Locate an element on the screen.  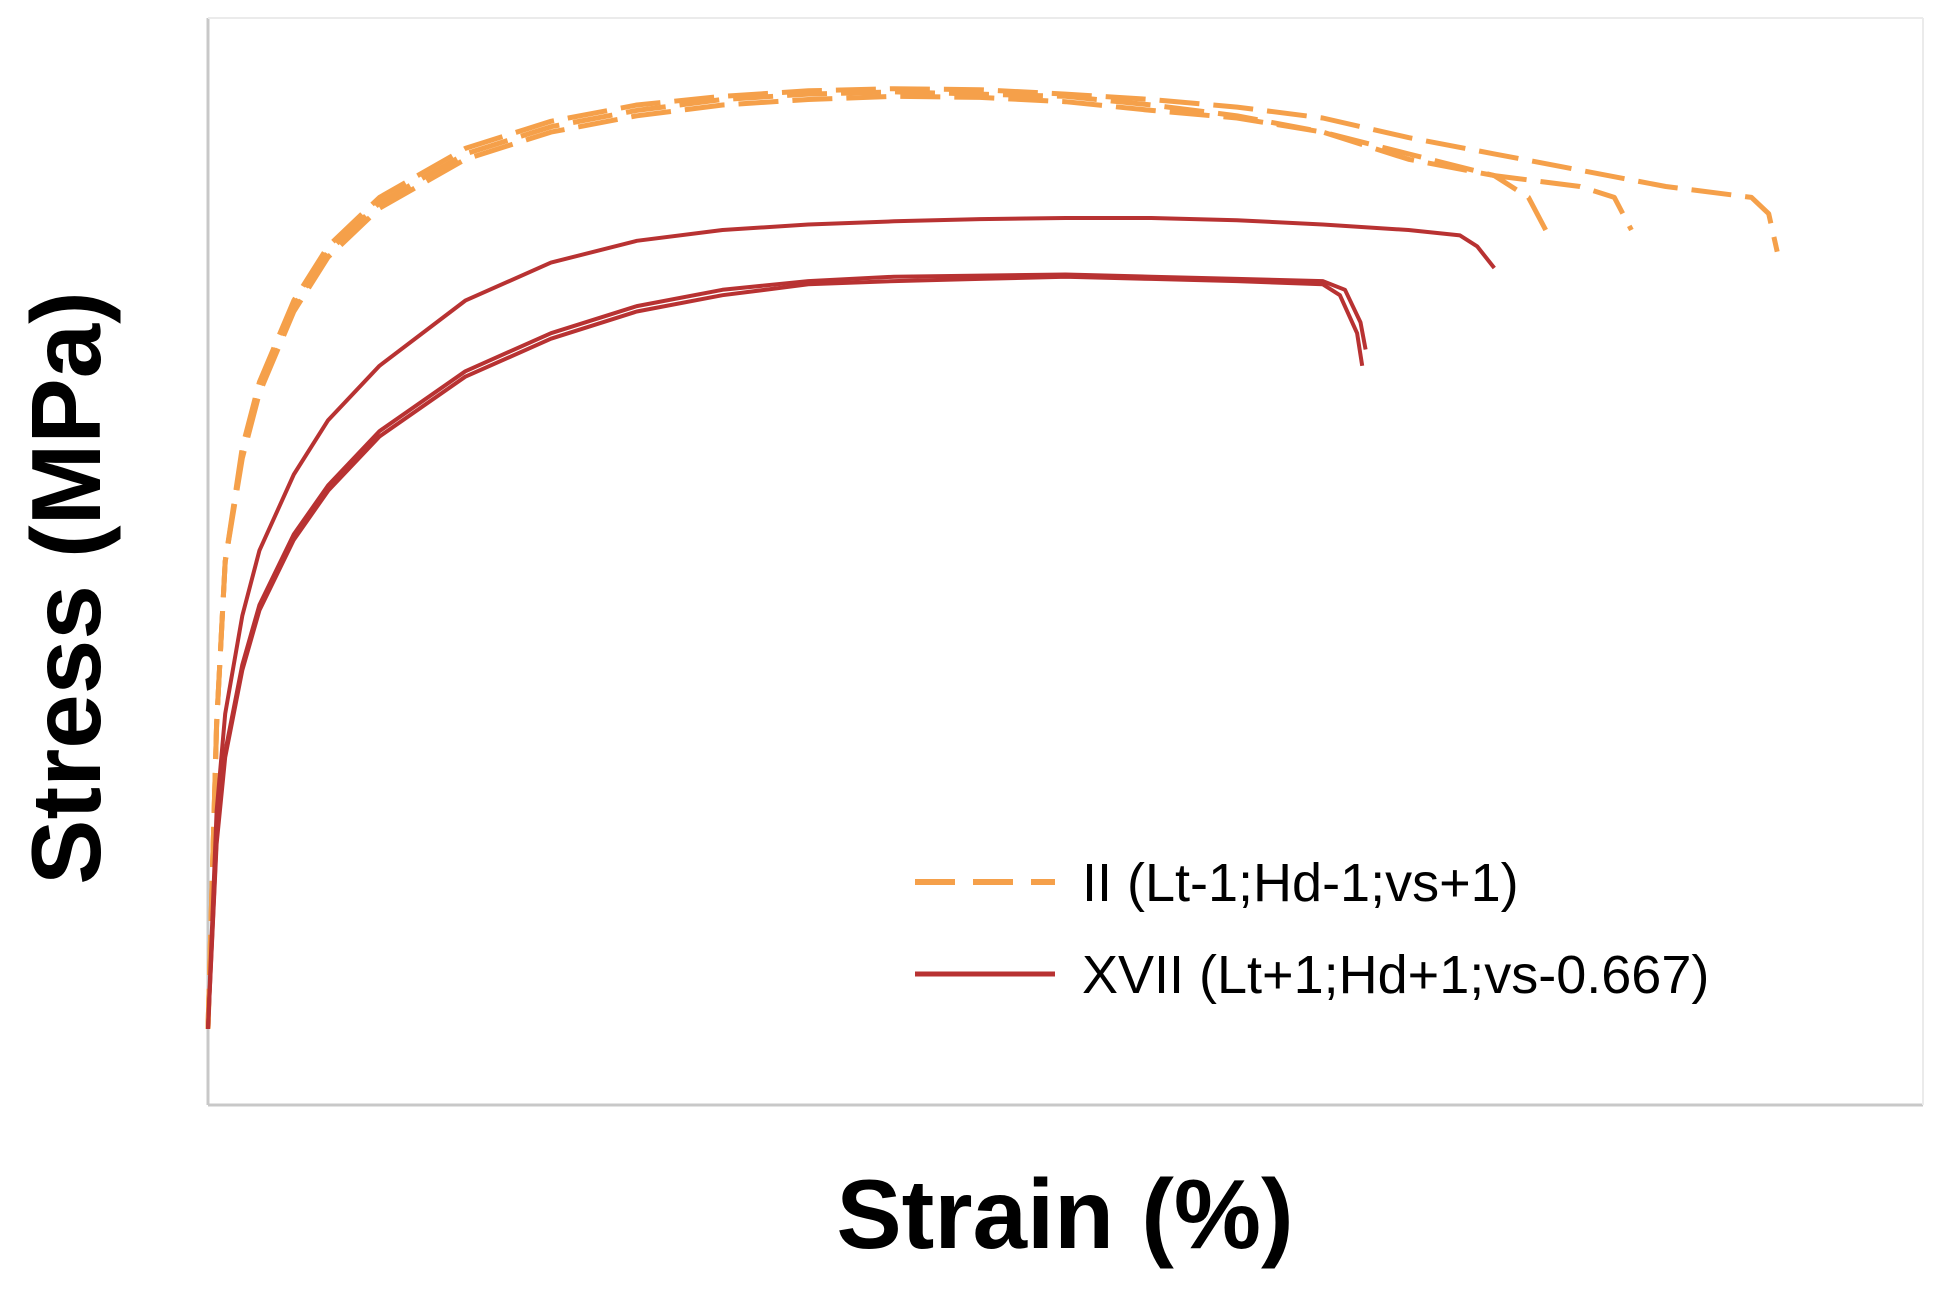
legend-label-series-2: XVII (Lt+1;Hd+1;vs-0.667) is located at coordinates (1395, 975).